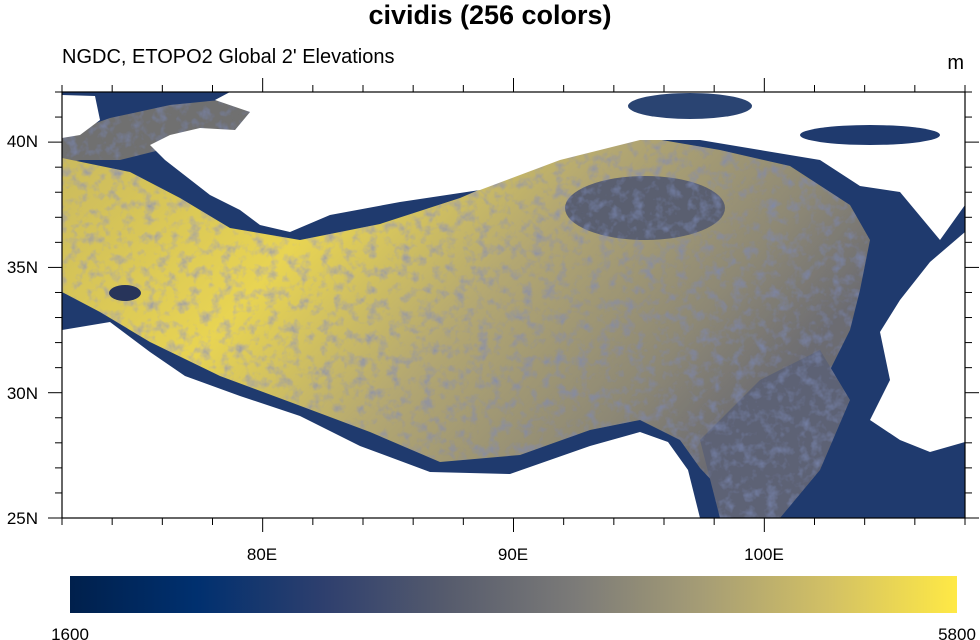  I want to click on tien-shan-east, so click(690, 106).